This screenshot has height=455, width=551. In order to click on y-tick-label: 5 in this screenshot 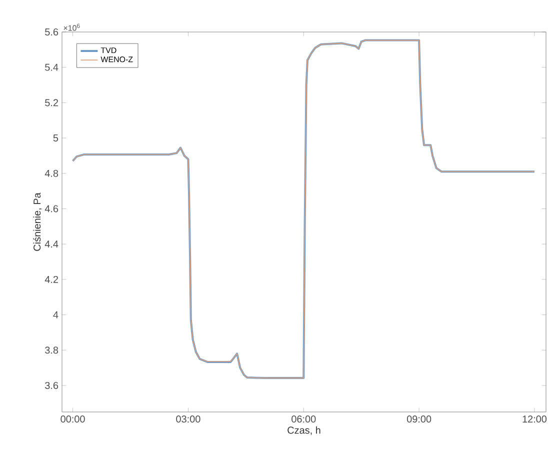, I will do `click(55, 138)`.